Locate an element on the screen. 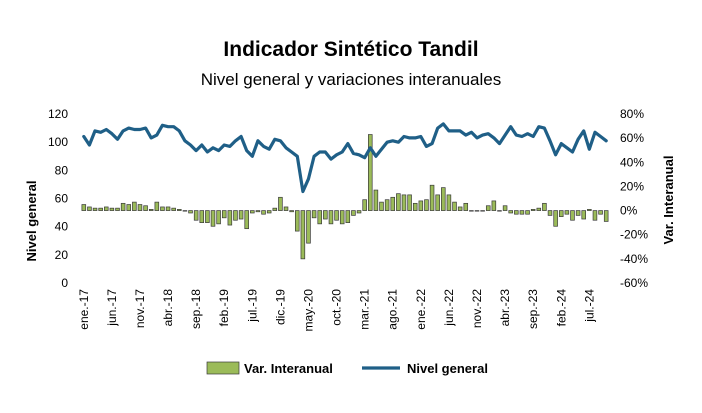 This screenshot has height=413, width=702. right-tick-label: 40% is located at coordinates (632, 162).